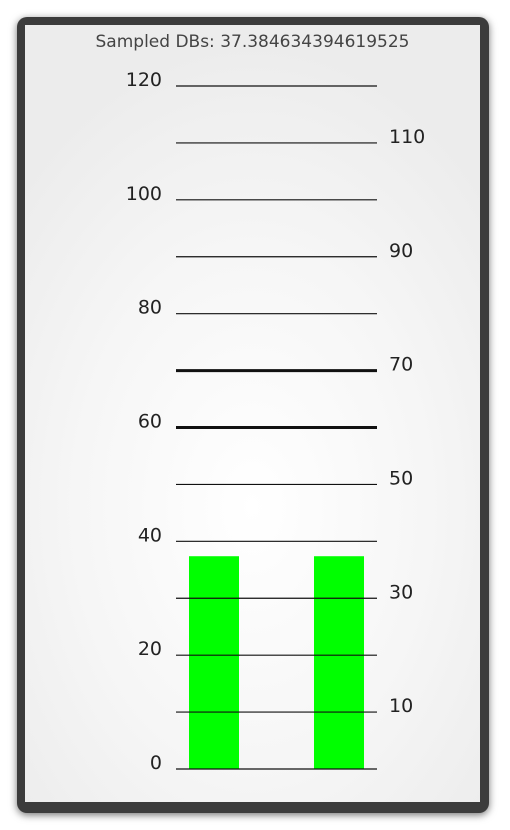 Image resolution: width=510 pixels, height=830 pixels. What do you see at coordinates (401, 592) in the screenshot?
I see `tick-label-30: 30` at bounding box center [401, 592].